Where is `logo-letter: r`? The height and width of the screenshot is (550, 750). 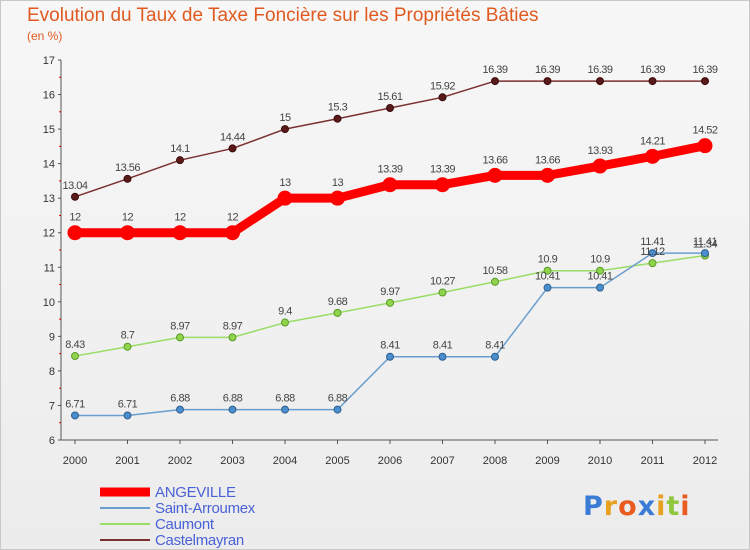 logo-letter: r is located at coordinates (611, 506).